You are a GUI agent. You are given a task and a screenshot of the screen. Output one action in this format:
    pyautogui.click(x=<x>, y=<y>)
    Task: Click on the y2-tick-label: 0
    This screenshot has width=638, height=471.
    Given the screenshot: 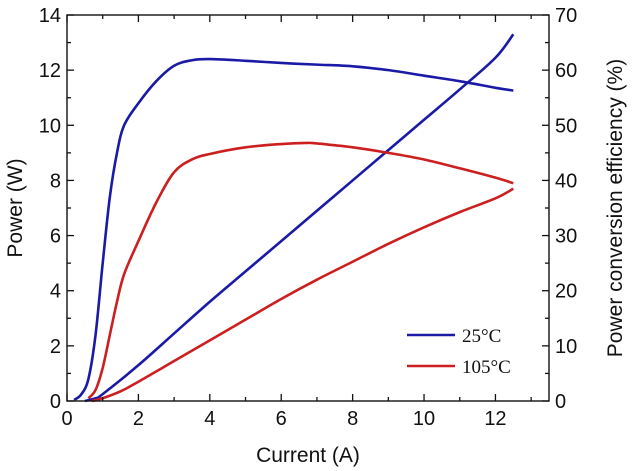 What is the action you would take?
    pyautogui.click(x=560, y=402)
    